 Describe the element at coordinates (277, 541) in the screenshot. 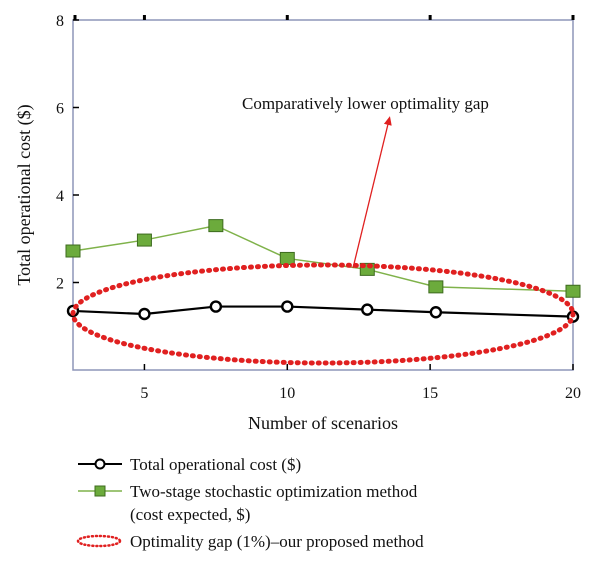

I see `legend-label-ellipse: Optimality gap (1%)–our proposed method` at that location.